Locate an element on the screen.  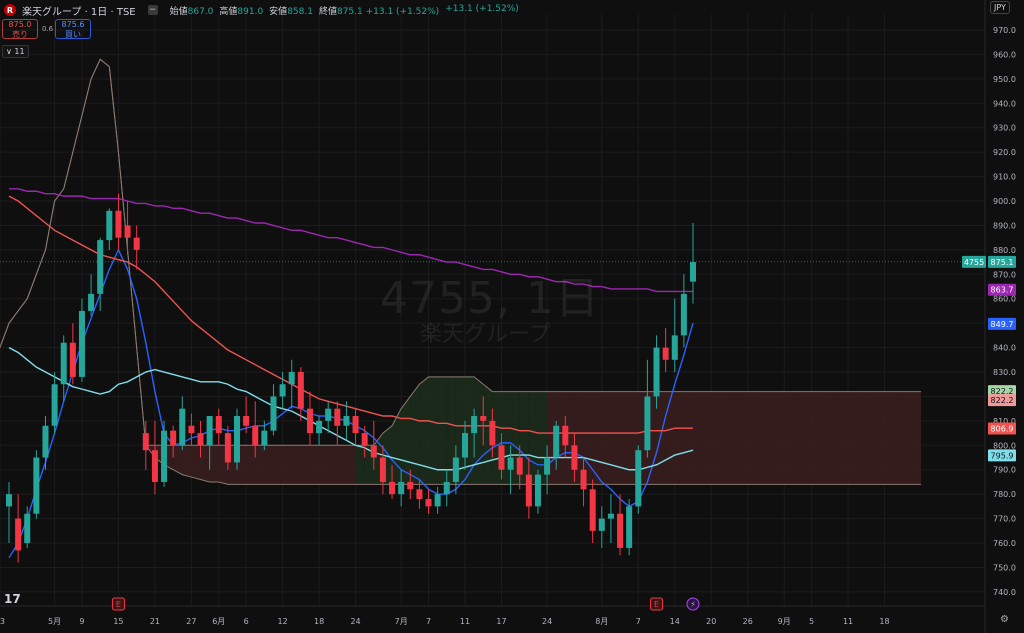
axis-price-label: 806.9 is located at coordinates (1002, 428).